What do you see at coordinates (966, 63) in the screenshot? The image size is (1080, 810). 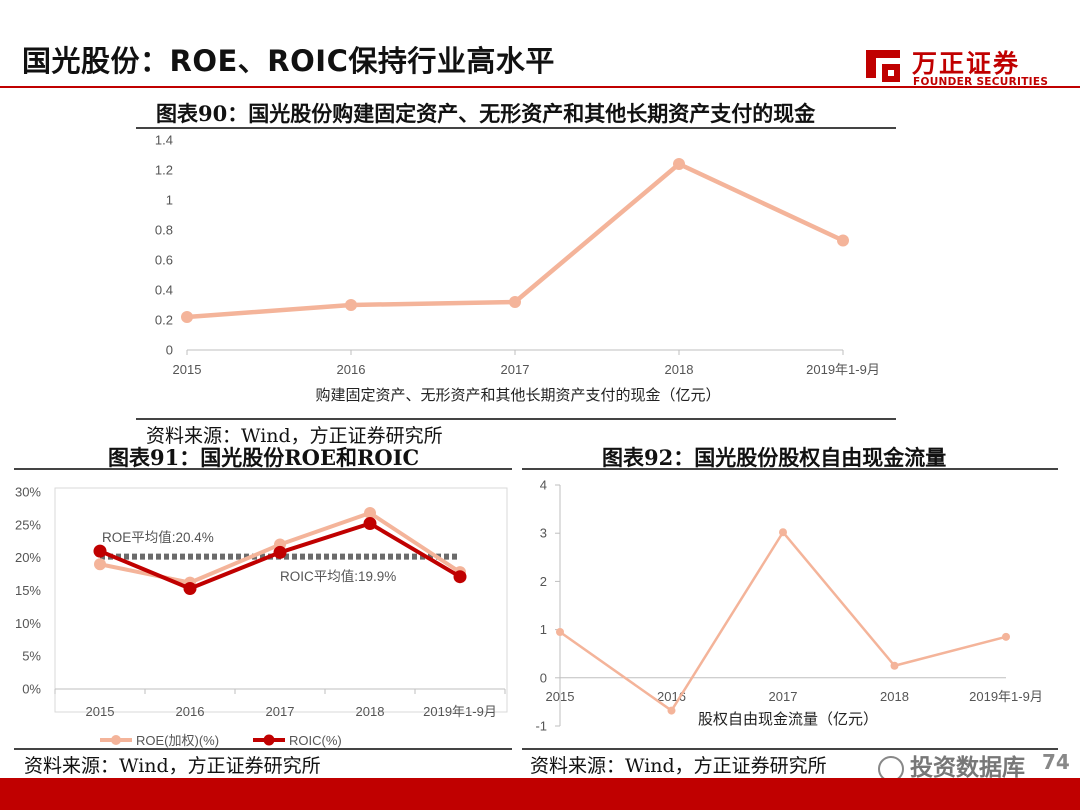 I see `logo-name-cn: 万正证券` at bounding box center [966, 63].